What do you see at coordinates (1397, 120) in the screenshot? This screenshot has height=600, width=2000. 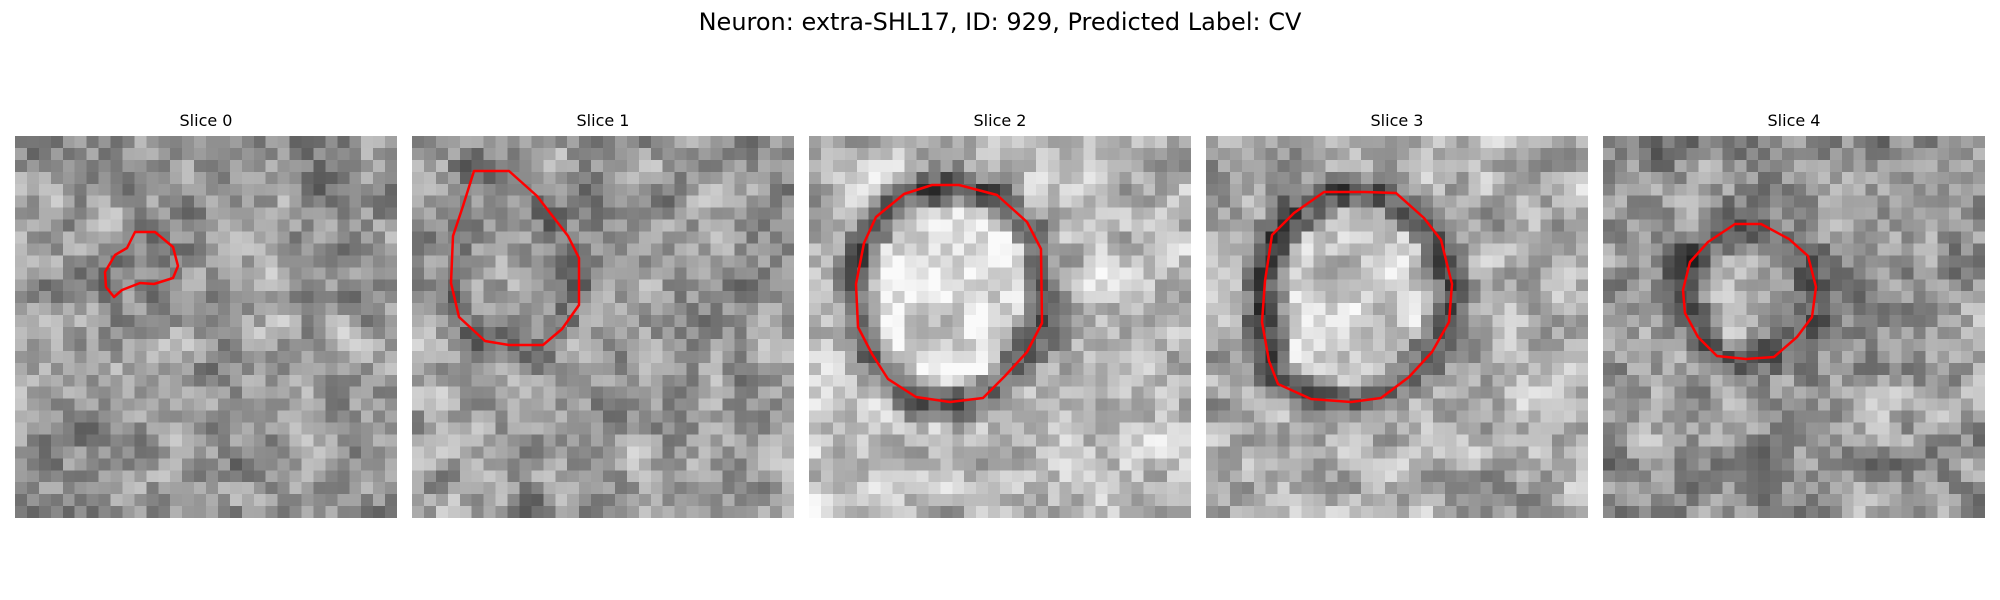 I see `slice-title: Slice 3` at bounding box center [1397, 120].